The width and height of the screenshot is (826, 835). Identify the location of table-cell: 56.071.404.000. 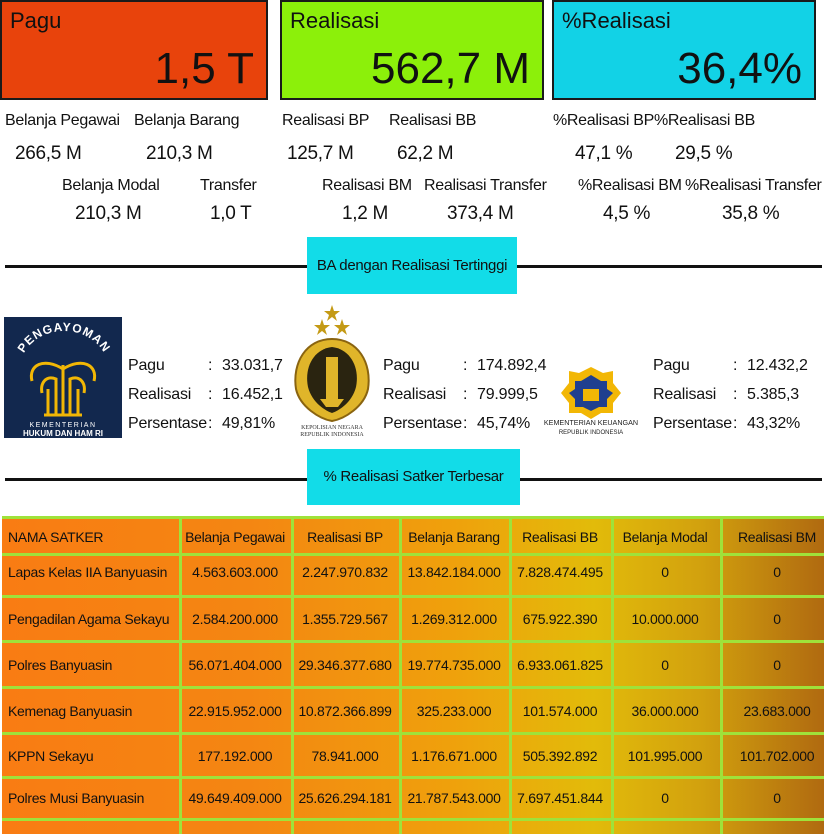
(235, 665).